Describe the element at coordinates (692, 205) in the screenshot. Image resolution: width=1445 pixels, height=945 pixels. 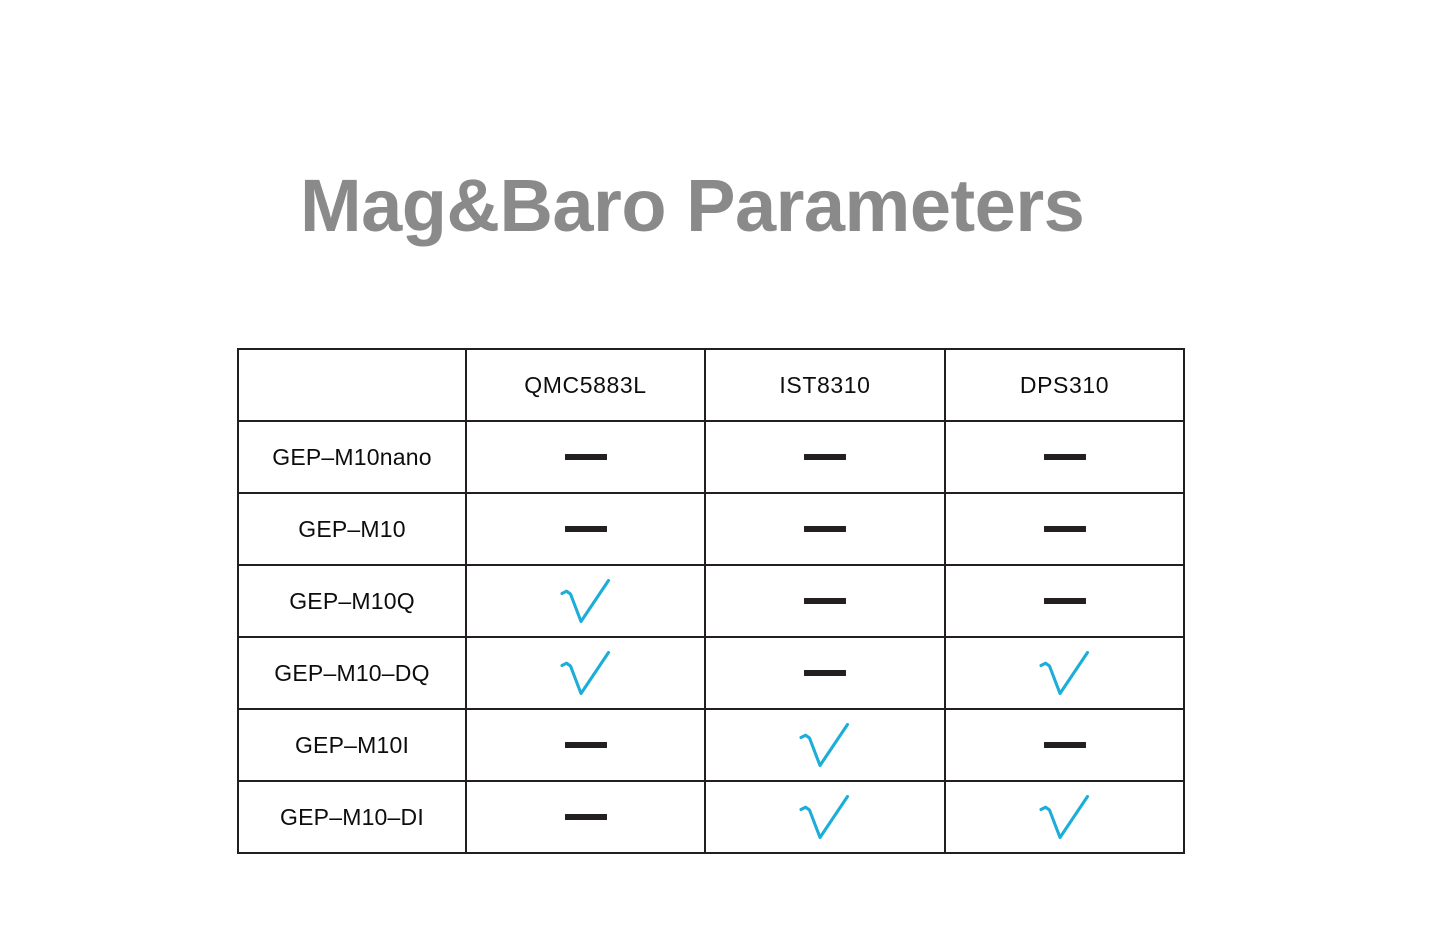
I see `page-title: Mag&Baro Parameters` at that location.